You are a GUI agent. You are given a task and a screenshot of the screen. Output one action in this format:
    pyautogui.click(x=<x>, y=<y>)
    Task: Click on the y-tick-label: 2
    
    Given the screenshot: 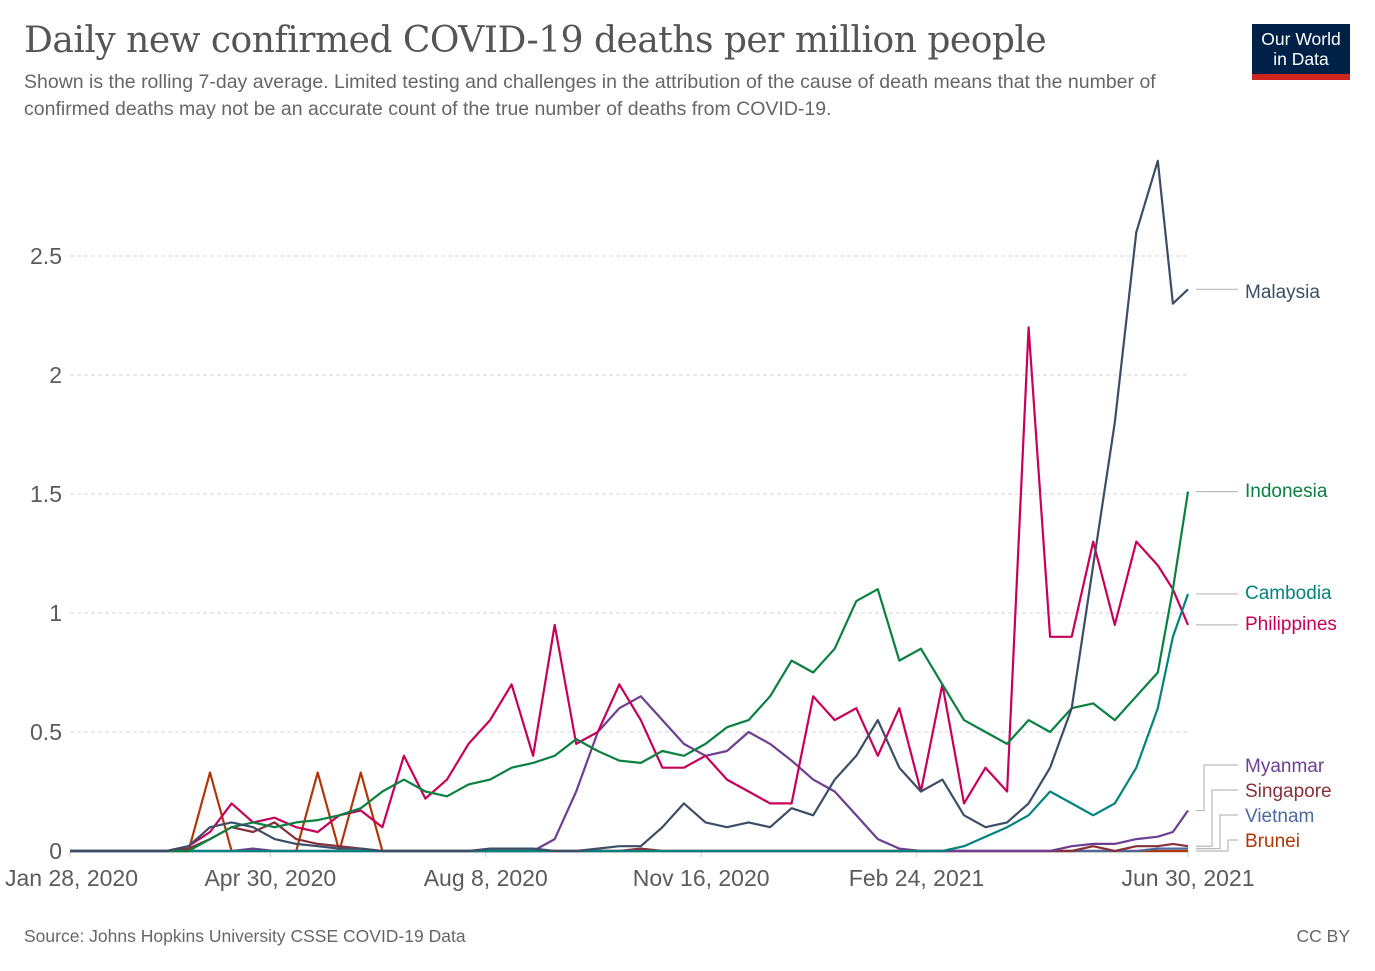 What is the action you would take?
    pyautogui.click(x=55, y=375)
    